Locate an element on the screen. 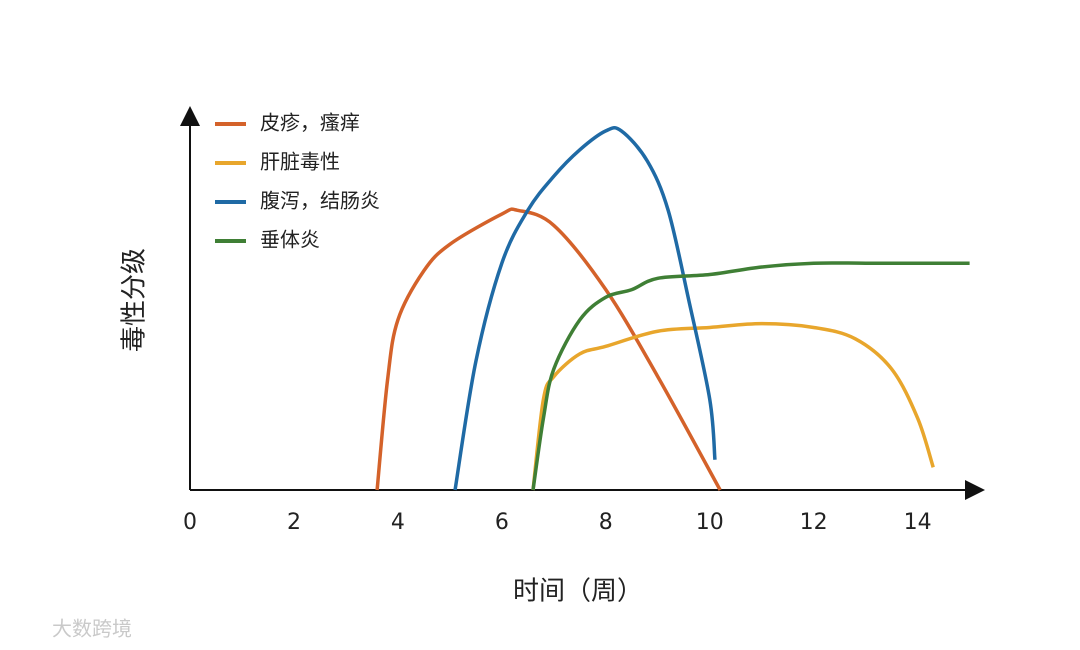 Image resolution: width=1080 pixels, height=650 pixels. watermark: 大数跨境 is located at coordinates (92, 629).